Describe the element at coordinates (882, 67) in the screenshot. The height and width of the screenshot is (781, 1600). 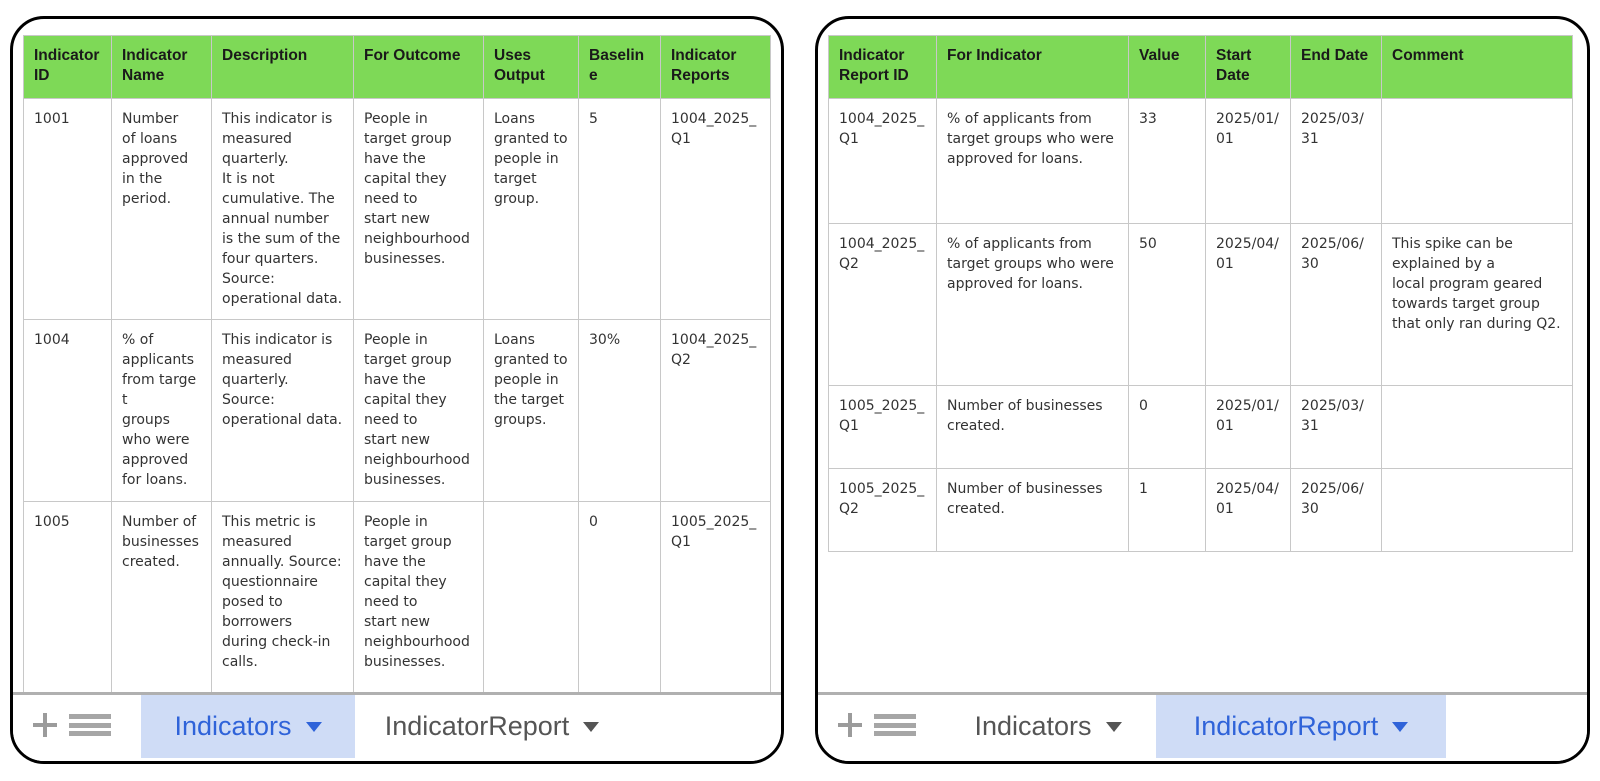
I see `column-header-indicator-report-id: Indicator Report ID` at that location.